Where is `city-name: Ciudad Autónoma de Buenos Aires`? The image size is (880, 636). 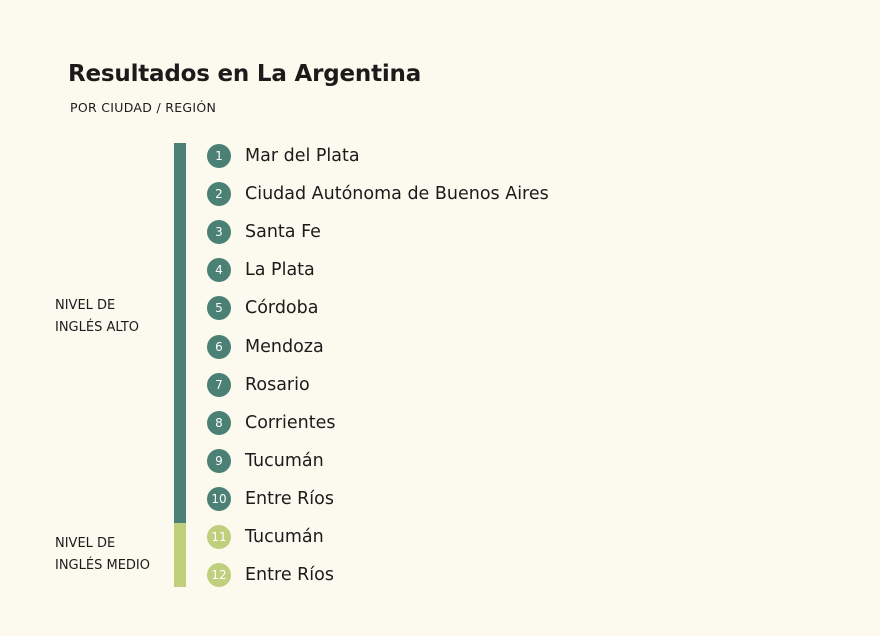 city-name: Ciudad Autónoma de Buenos Aires is located at coordinates (397, 194).